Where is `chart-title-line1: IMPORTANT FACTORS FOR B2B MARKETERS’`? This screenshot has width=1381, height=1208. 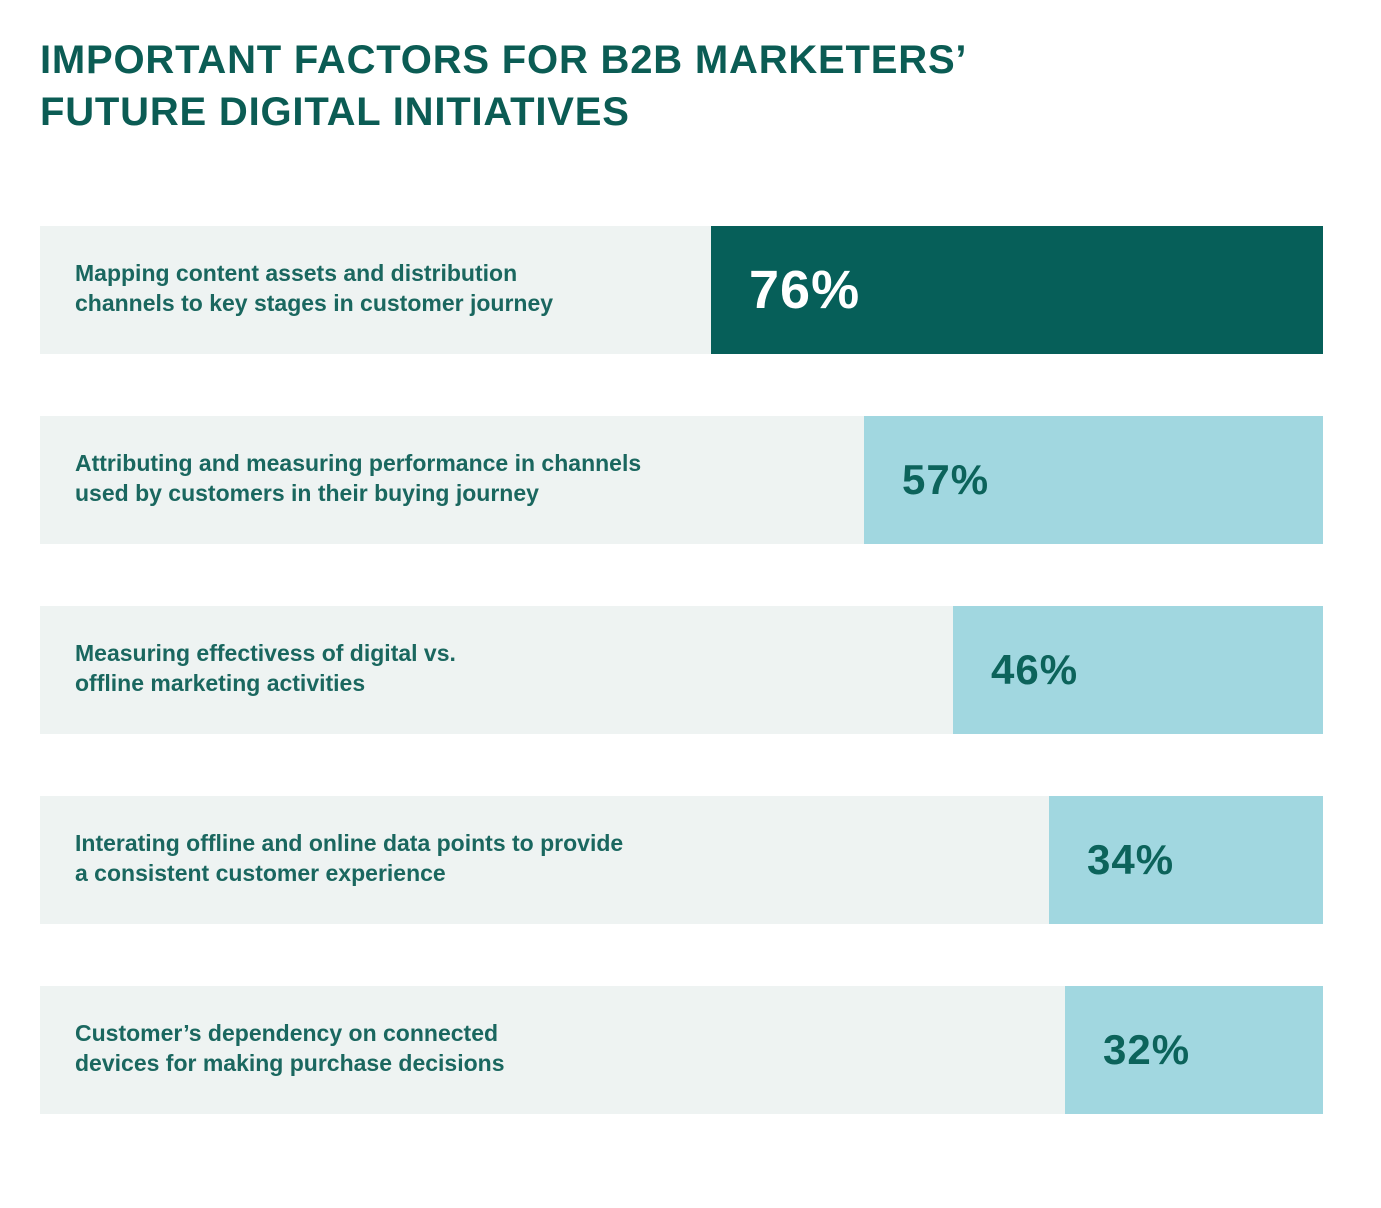
chart-title-line1: IMPORTANT FACTORS FOR B2B MARKETERS’ is located at coordinates (504, 60).